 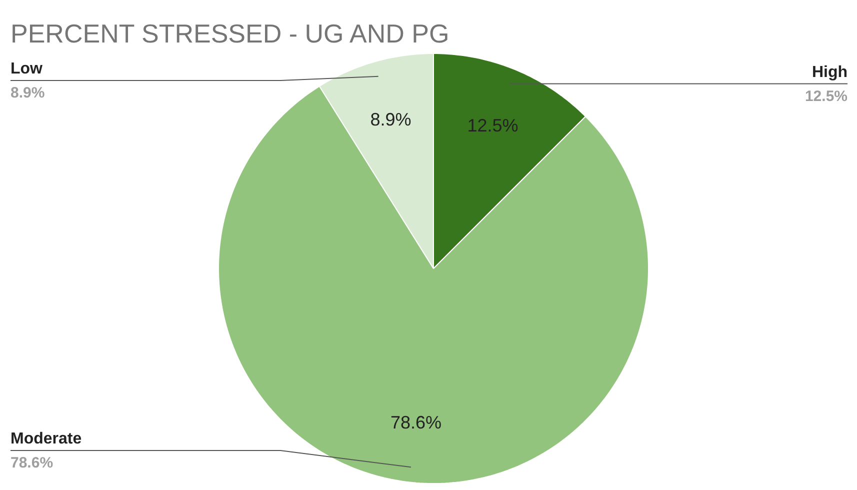 I want to click on data-label: 78.6%, so click(x=416, y=422).